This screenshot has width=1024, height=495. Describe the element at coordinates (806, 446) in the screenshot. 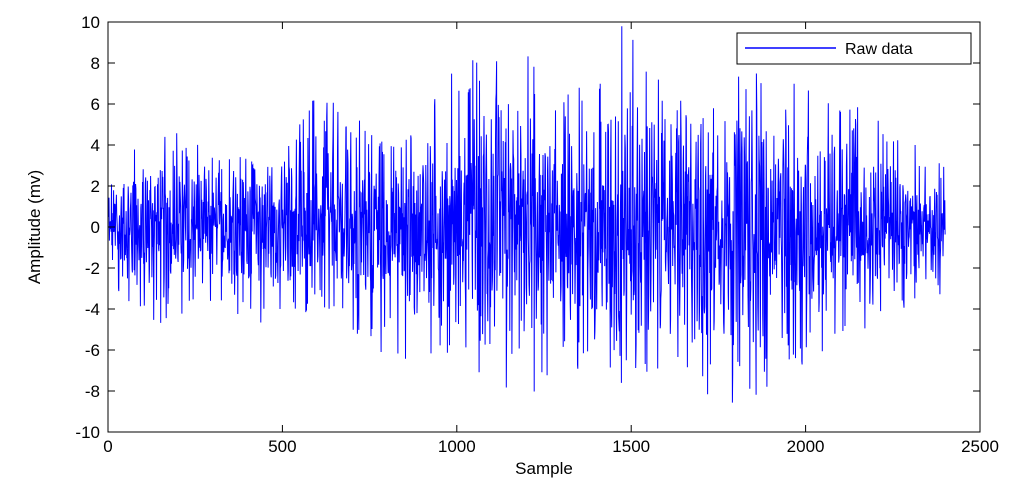

I see `x-tick-label: 2000` at that location.